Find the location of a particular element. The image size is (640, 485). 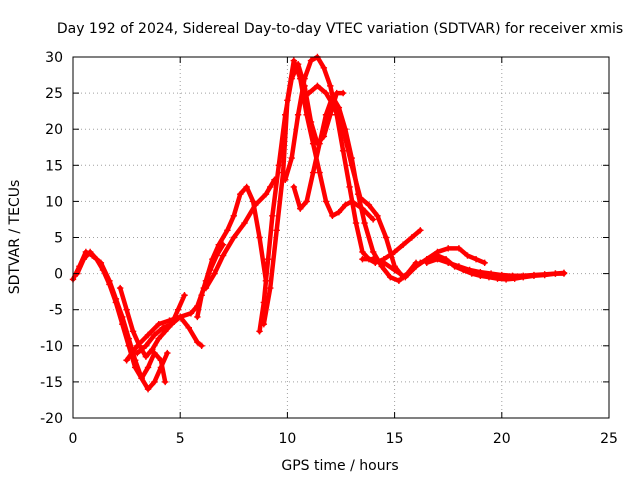

y-axis-label: SDTVAR / TECUs is located at coordinates (15, 237).